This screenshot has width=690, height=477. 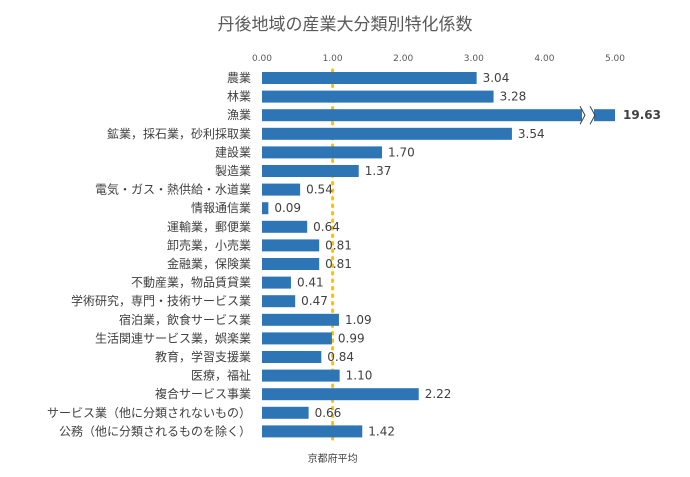 I want to click on x-tick-label: 4.00, so click(x=544, y=59).